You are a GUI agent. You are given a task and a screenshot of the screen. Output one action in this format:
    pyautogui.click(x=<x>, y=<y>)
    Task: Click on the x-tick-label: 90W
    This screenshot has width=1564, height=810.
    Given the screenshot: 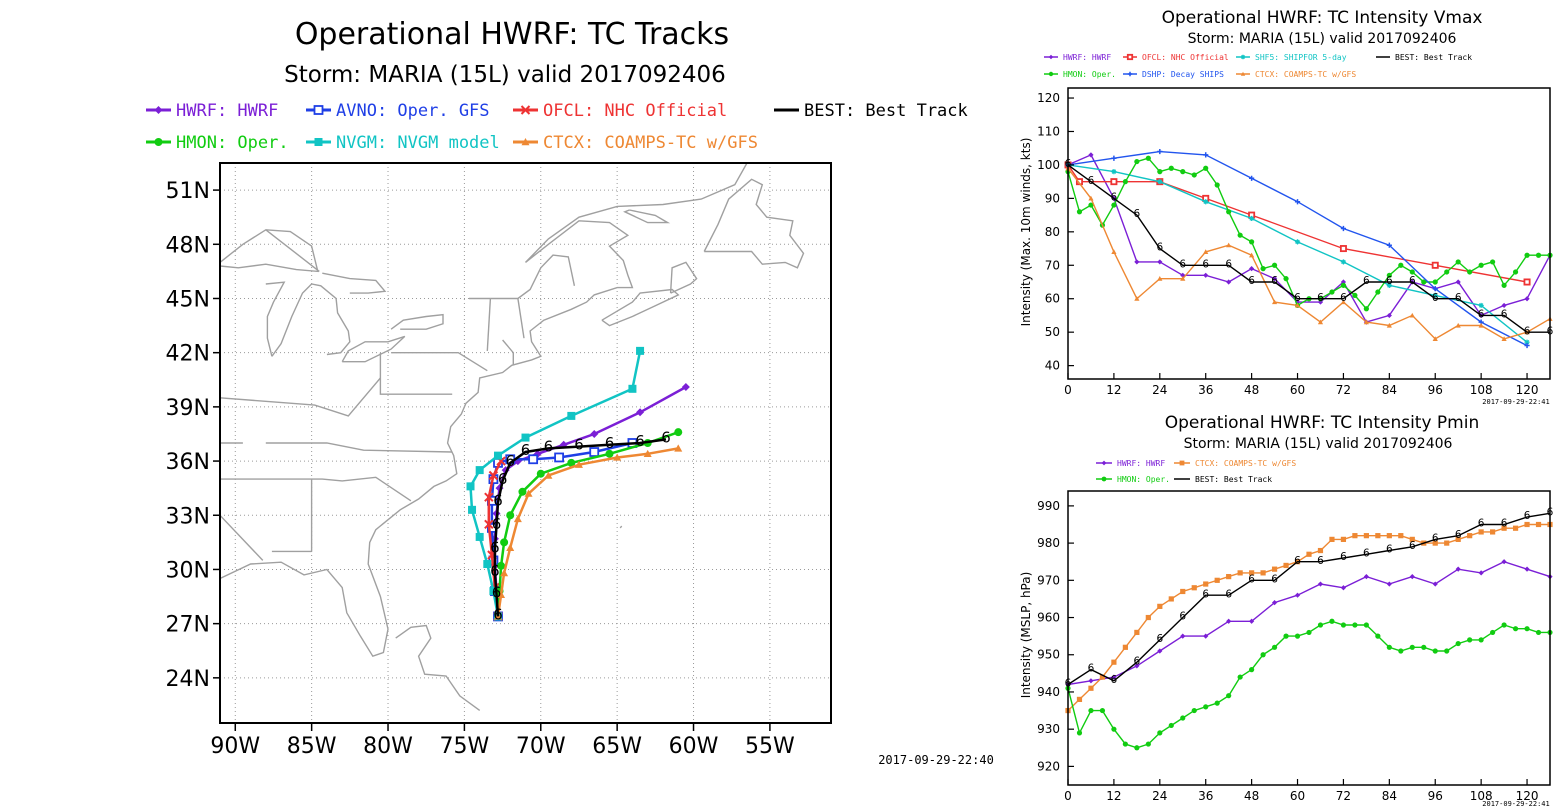 What is the action you would take?
    pyautogui.click(x=235, y=746)
    